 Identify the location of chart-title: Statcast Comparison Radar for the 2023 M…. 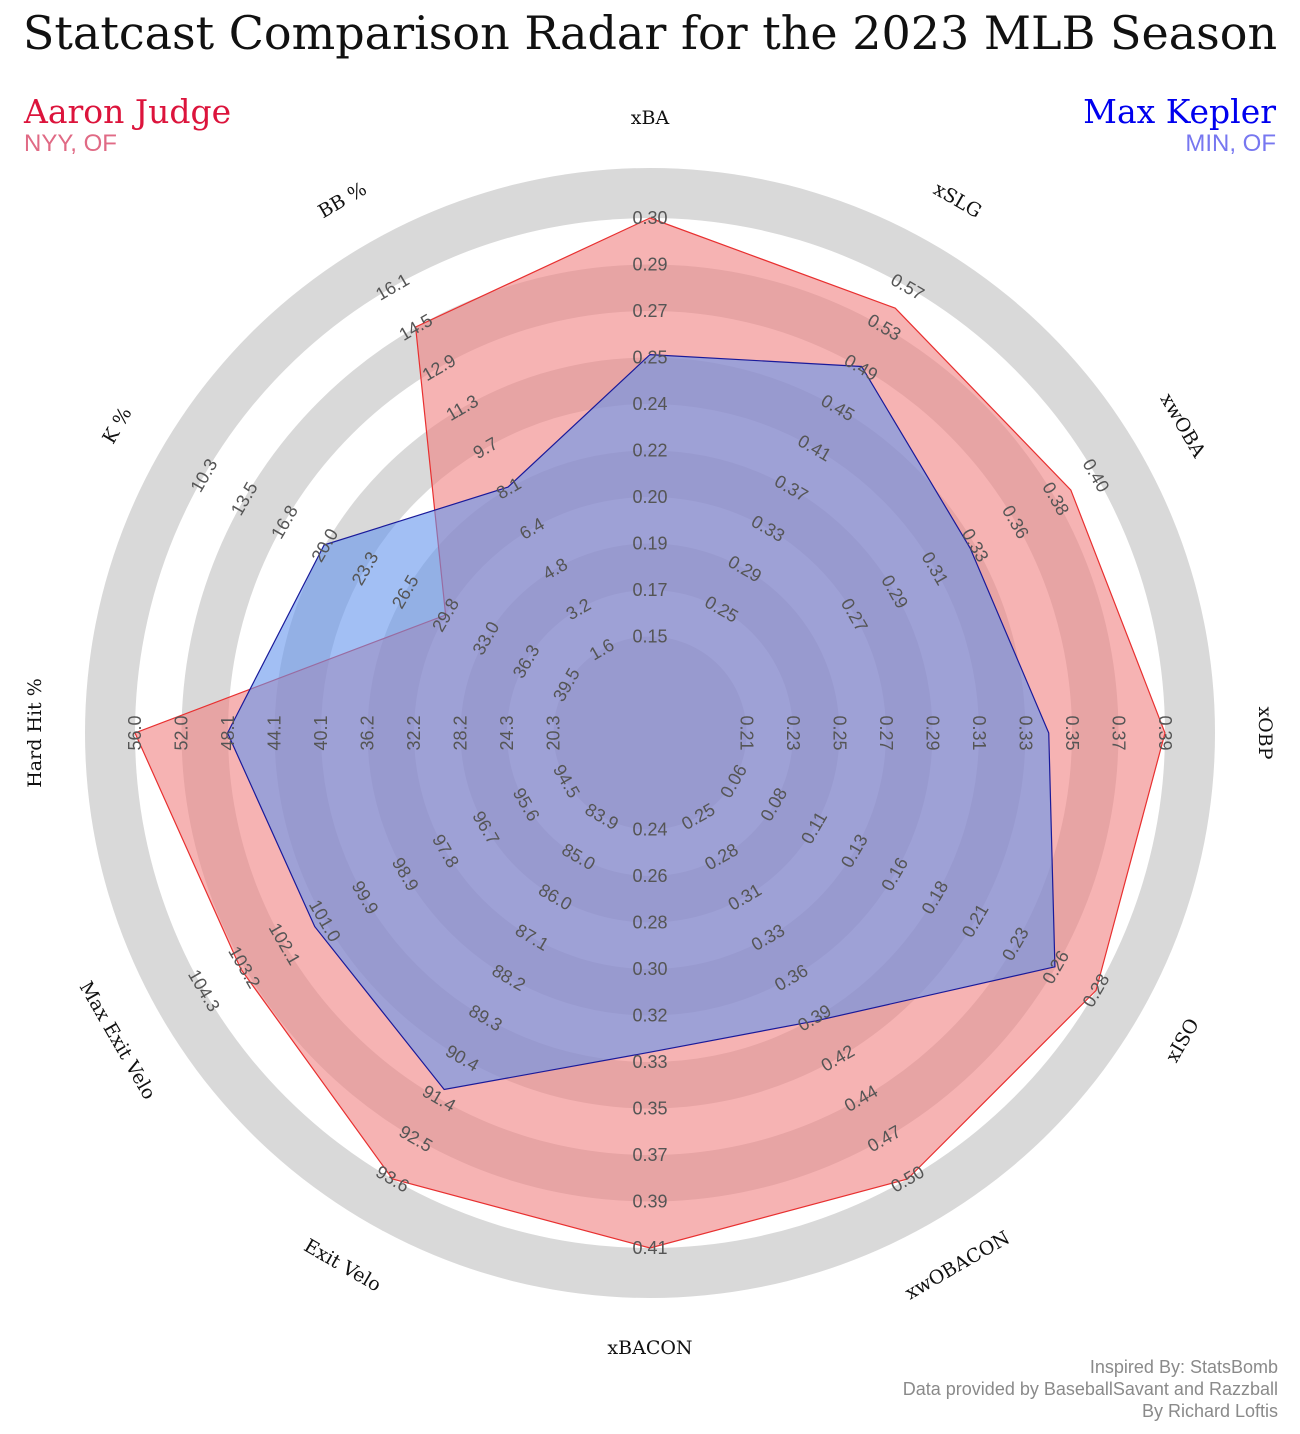
(650, 33).